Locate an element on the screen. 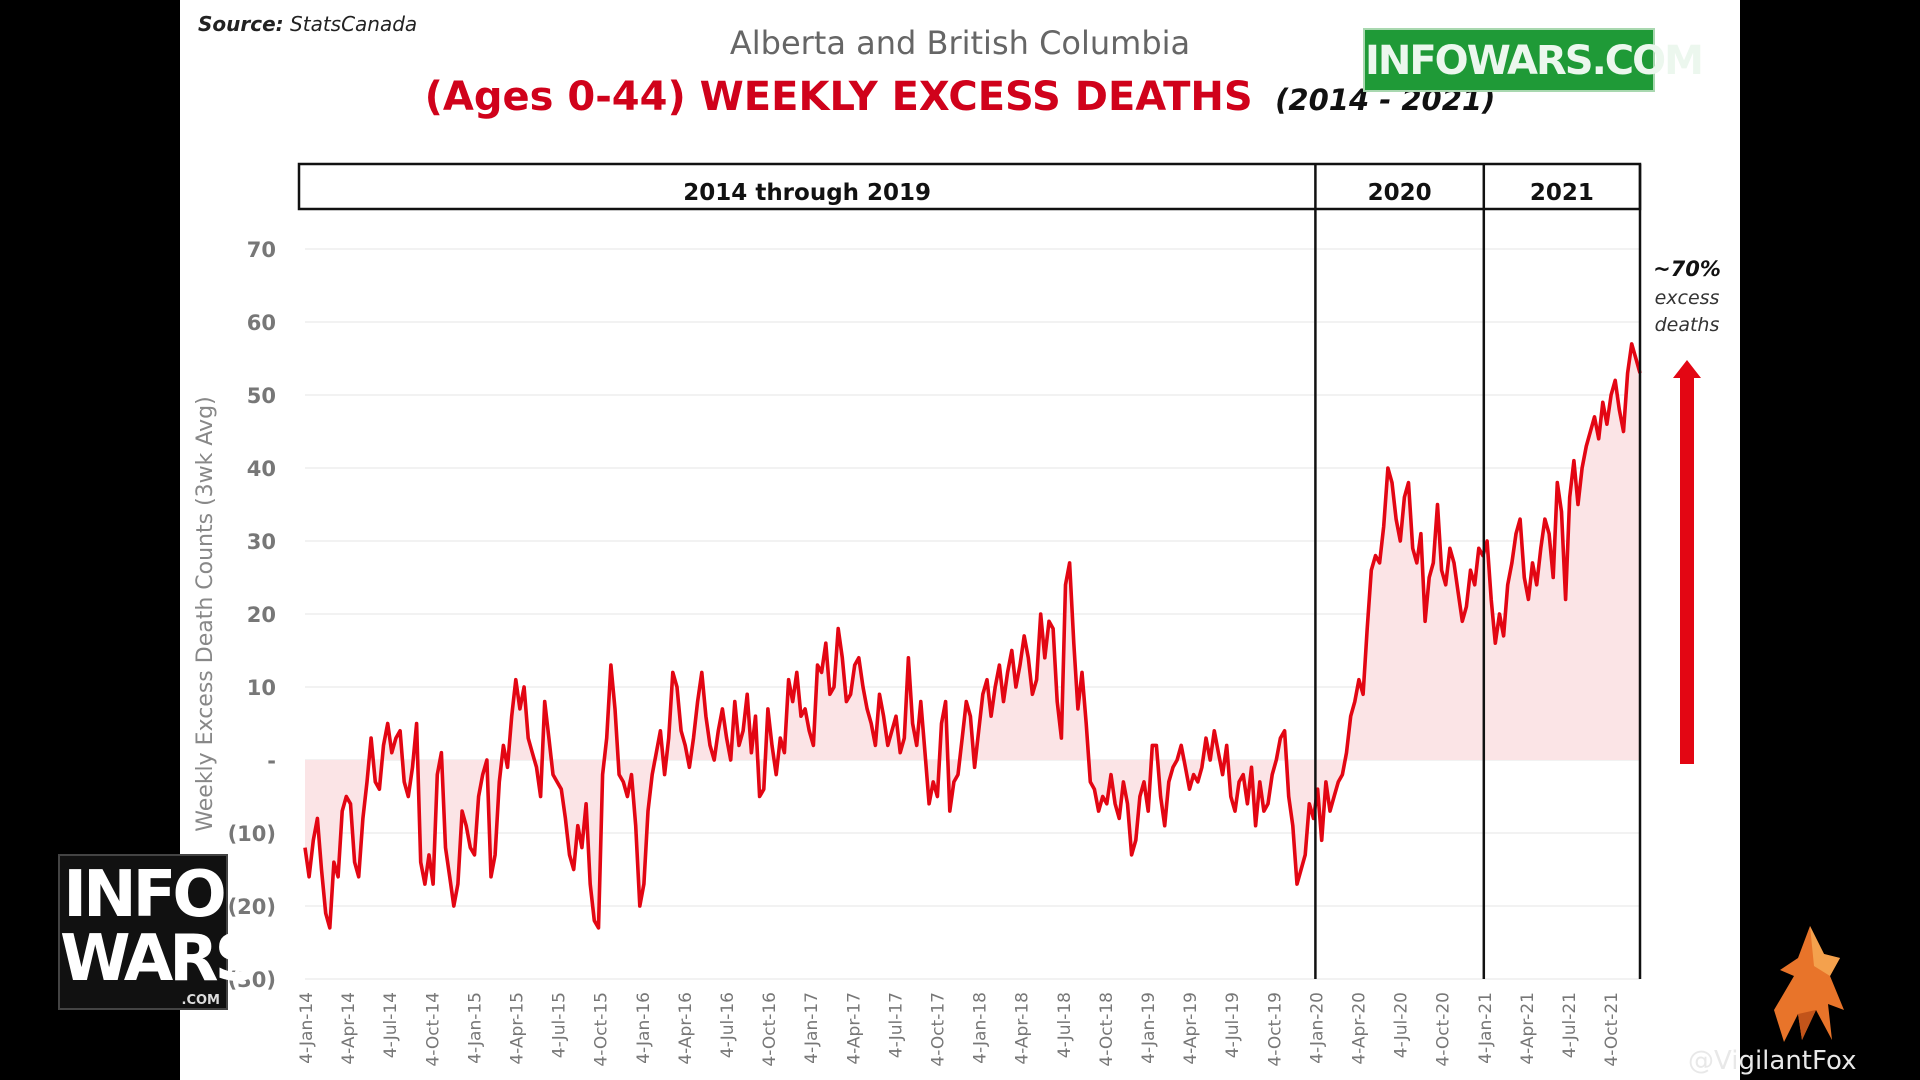  chart-subtitle: Alberta and British Columbia is located at coordinates (960, 43).